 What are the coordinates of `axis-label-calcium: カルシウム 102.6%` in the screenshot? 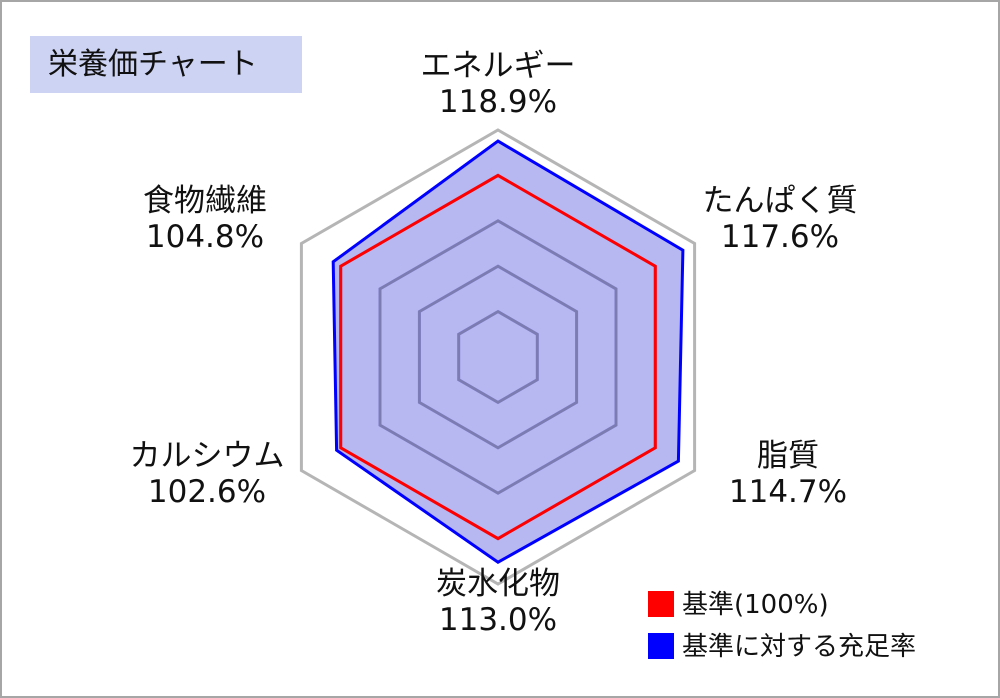 It's located at (207, 474).